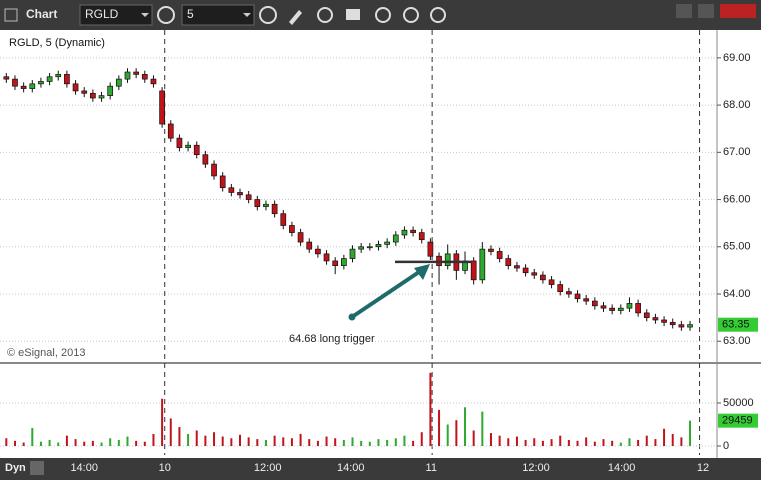  What do you see at coordinates (46, 353) in the screenshot?
I see `copyright: © eSignal, 2013` at bounding box center [46, 353].